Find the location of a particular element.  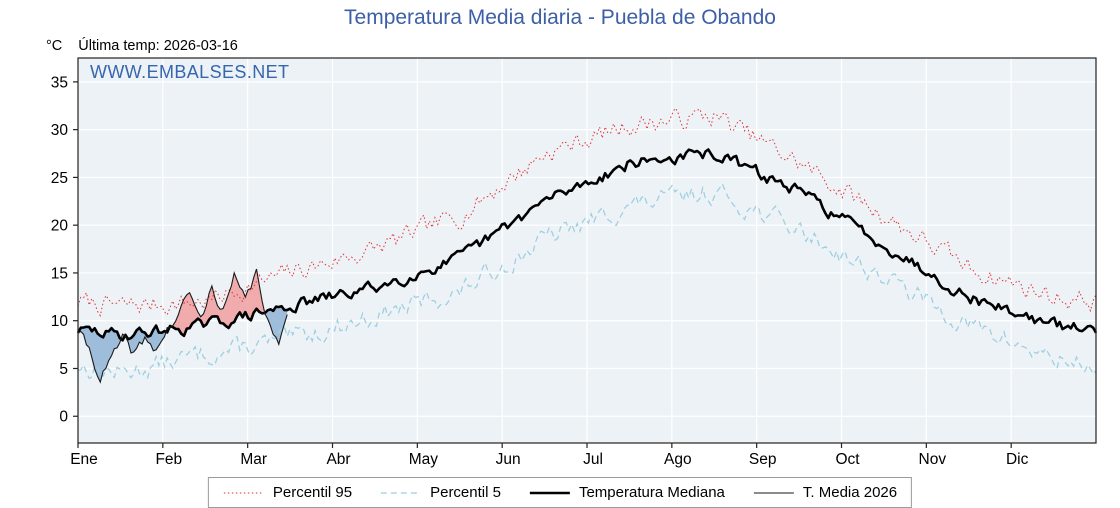

y-tick-label: 35 is located at coordinates (59, 82).